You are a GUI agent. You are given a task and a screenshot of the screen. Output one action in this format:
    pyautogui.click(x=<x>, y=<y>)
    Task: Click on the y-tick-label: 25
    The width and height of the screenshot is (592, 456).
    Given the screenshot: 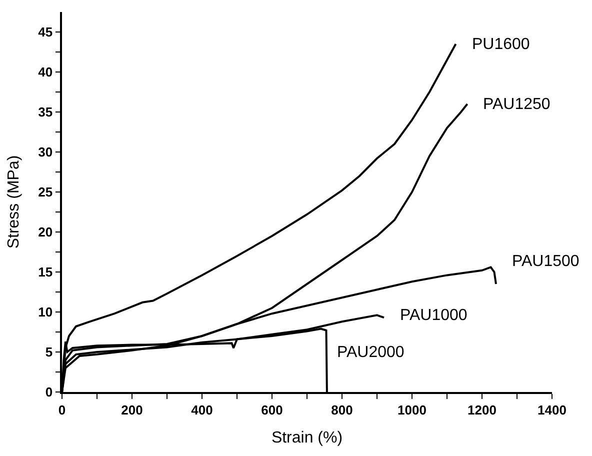 What is the action you would take?
    pyautogui.click(x=45, y=192)
    